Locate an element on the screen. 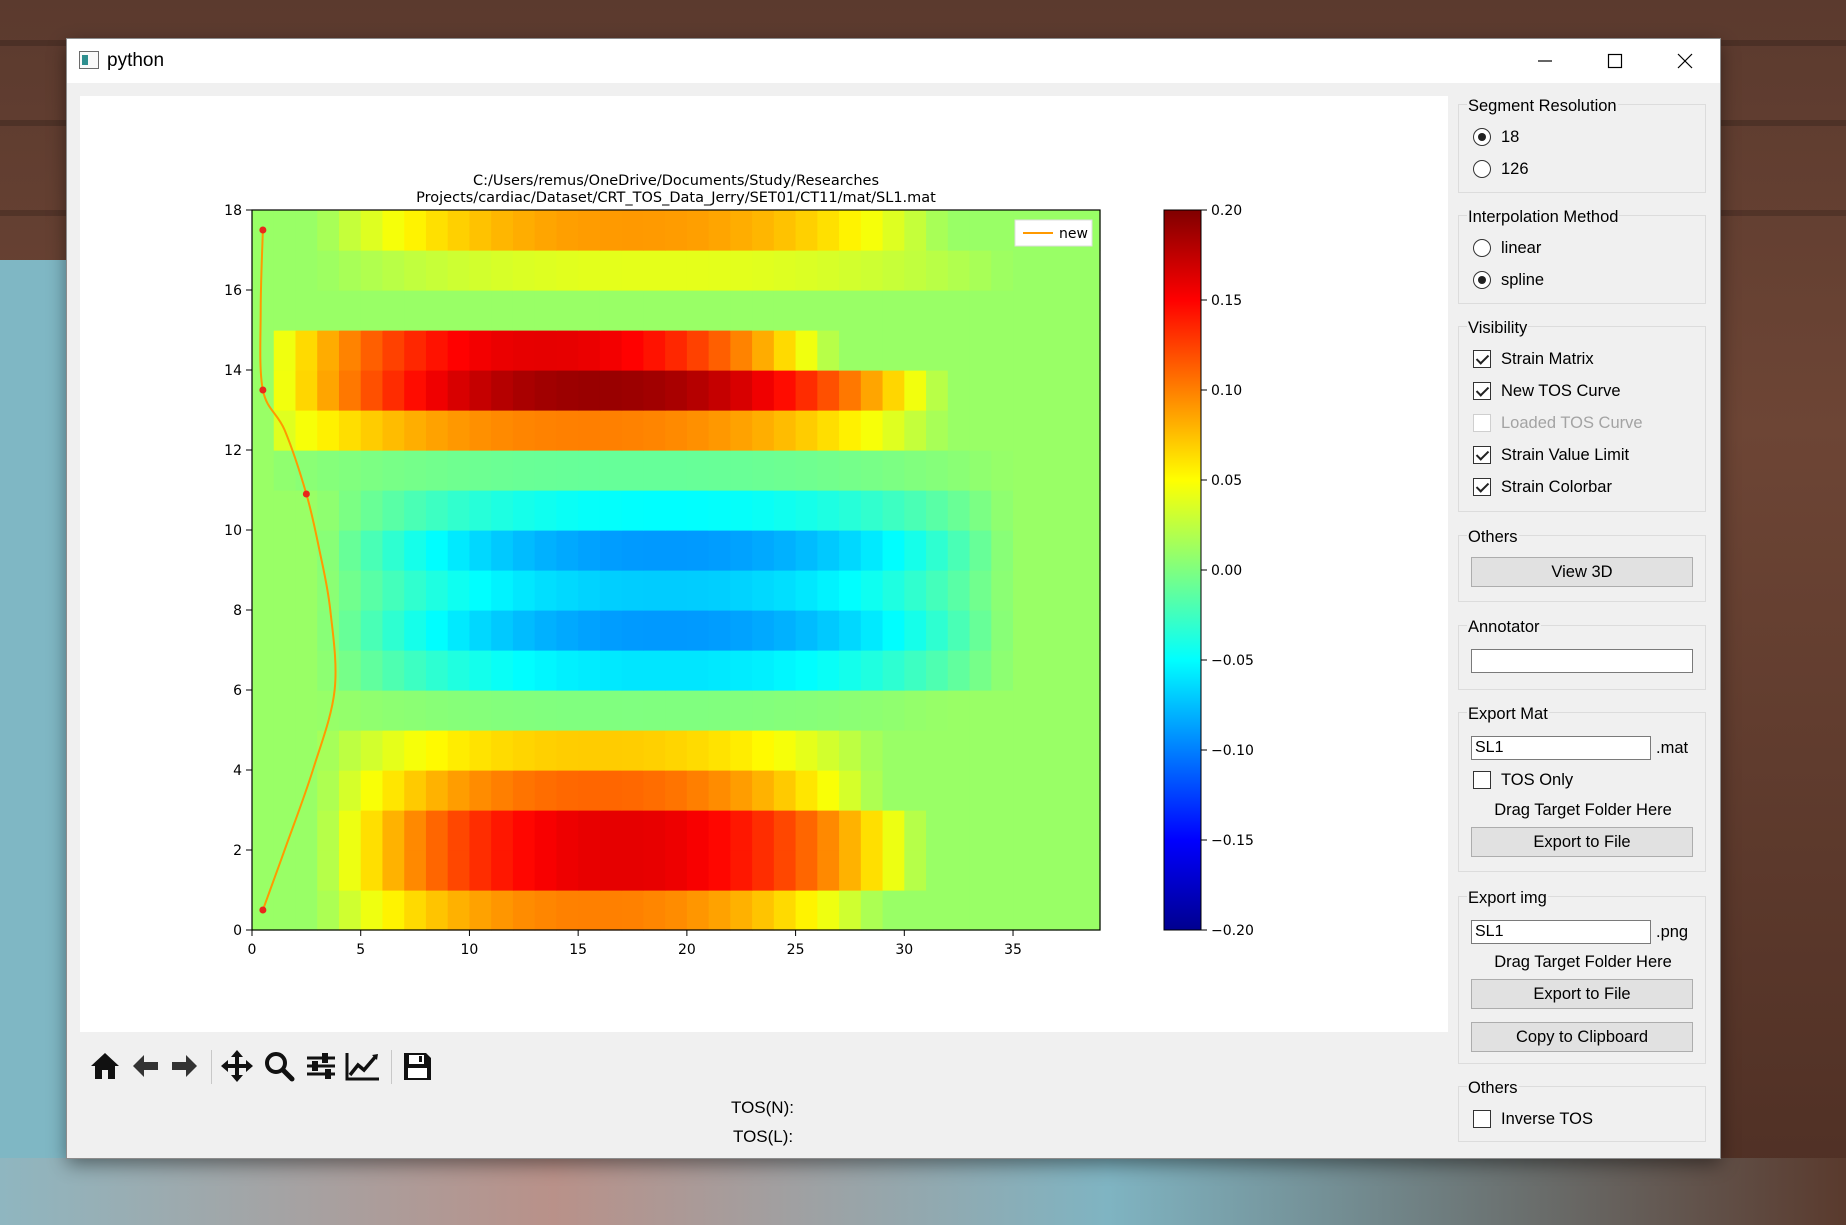  checkbox-strain-value-limit: Strain Value Limit is located at coordinates (1551, 455).